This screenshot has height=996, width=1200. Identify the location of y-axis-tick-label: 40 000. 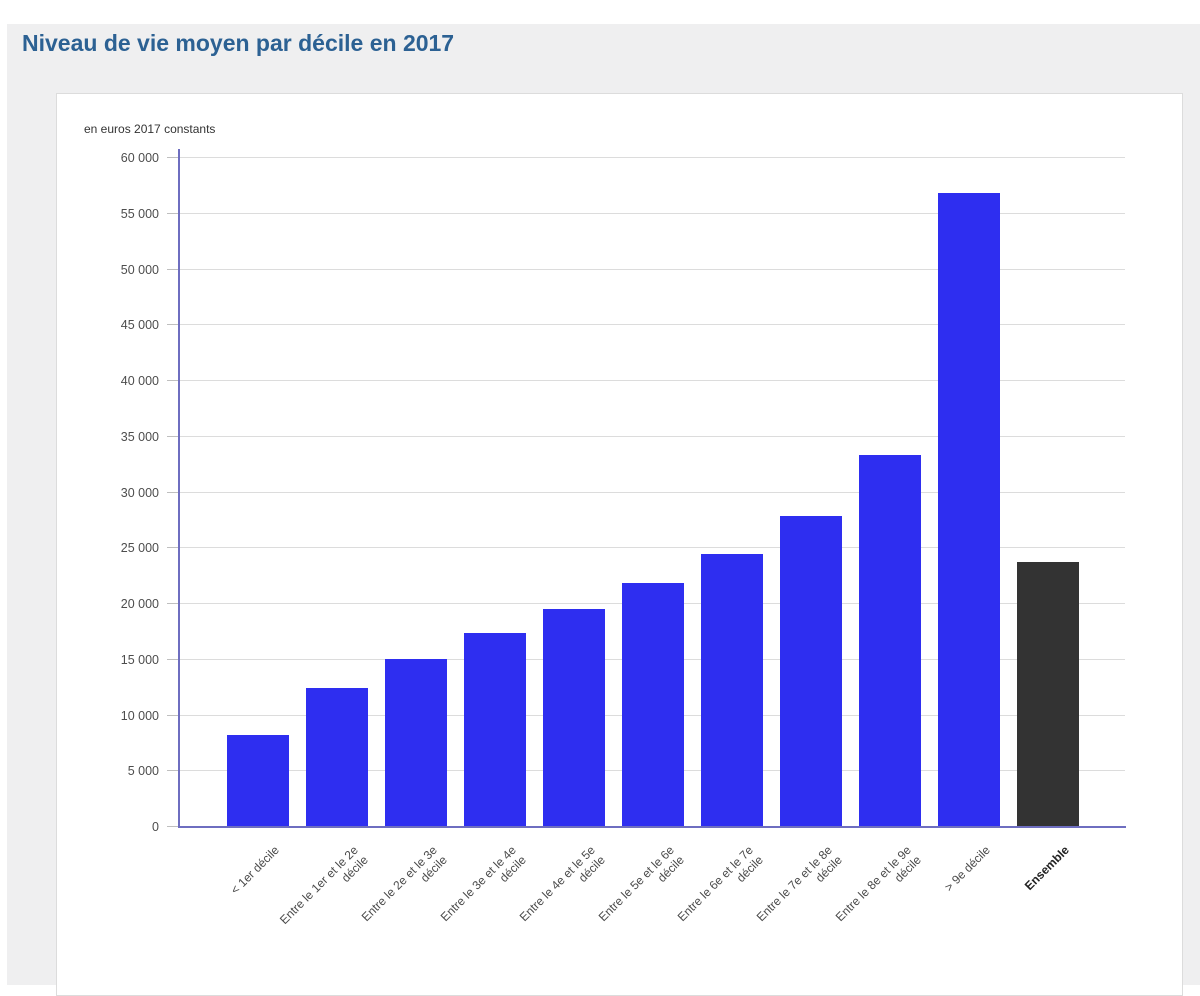
(139, 381).